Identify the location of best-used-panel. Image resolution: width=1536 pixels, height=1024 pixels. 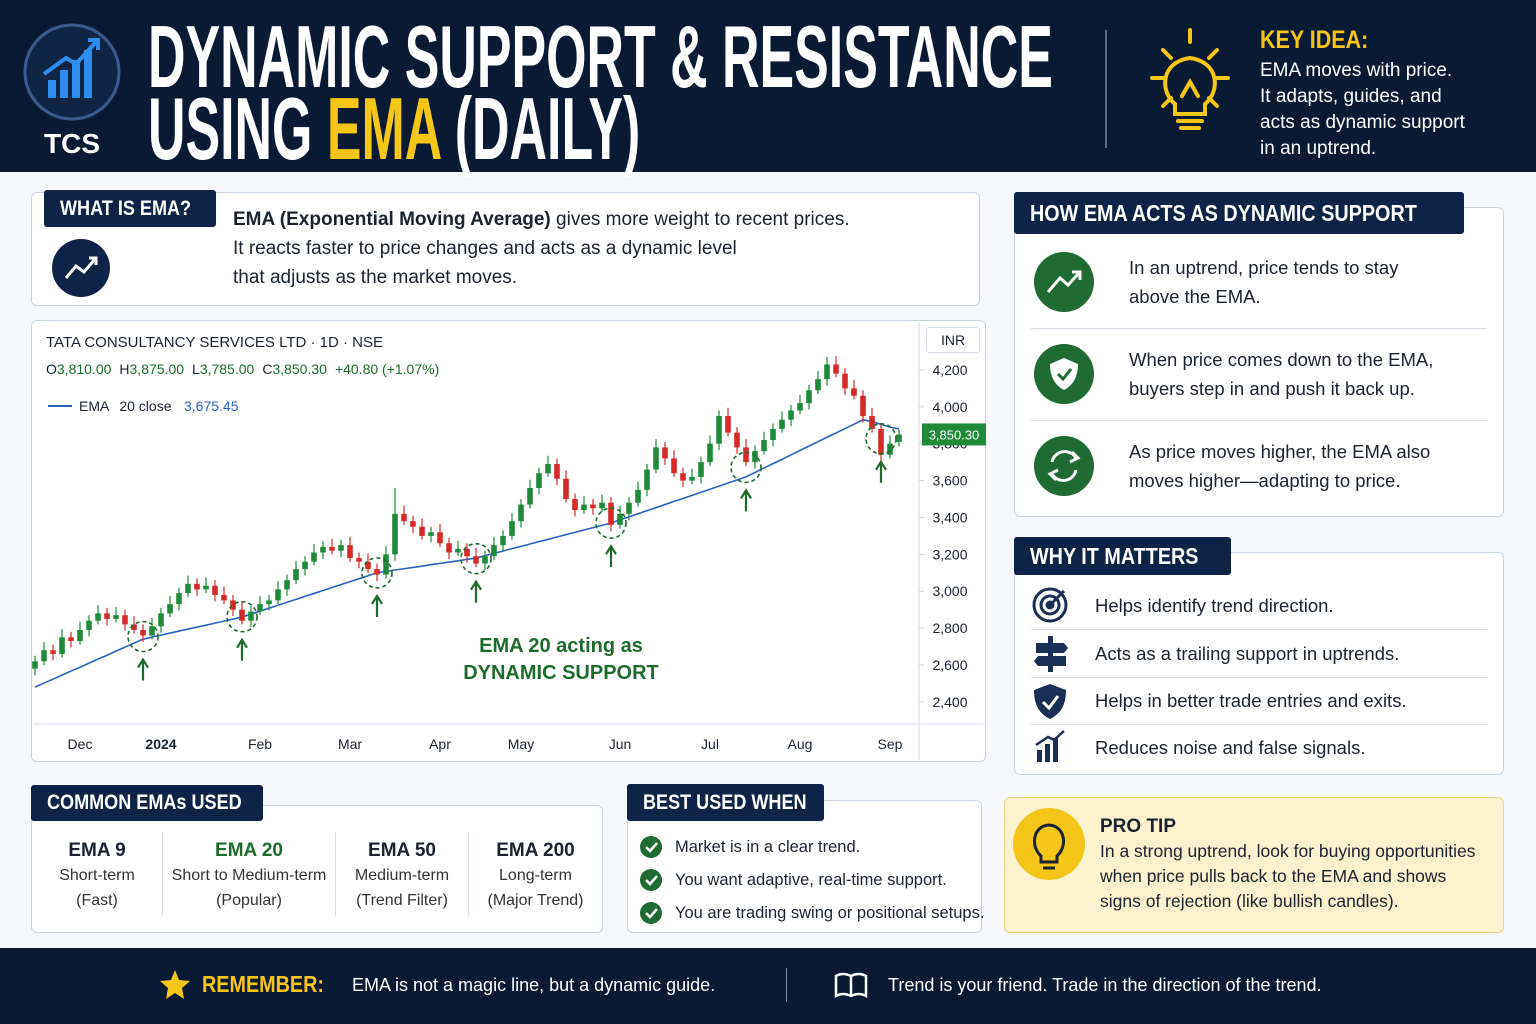
(804, 866).